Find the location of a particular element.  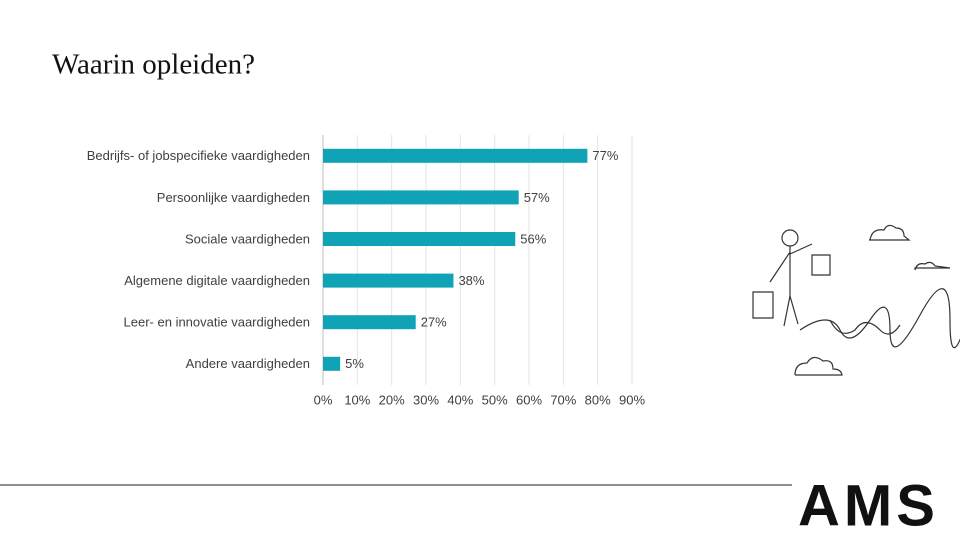

x-tick-label: 0% is located at coordinates (323, 399).